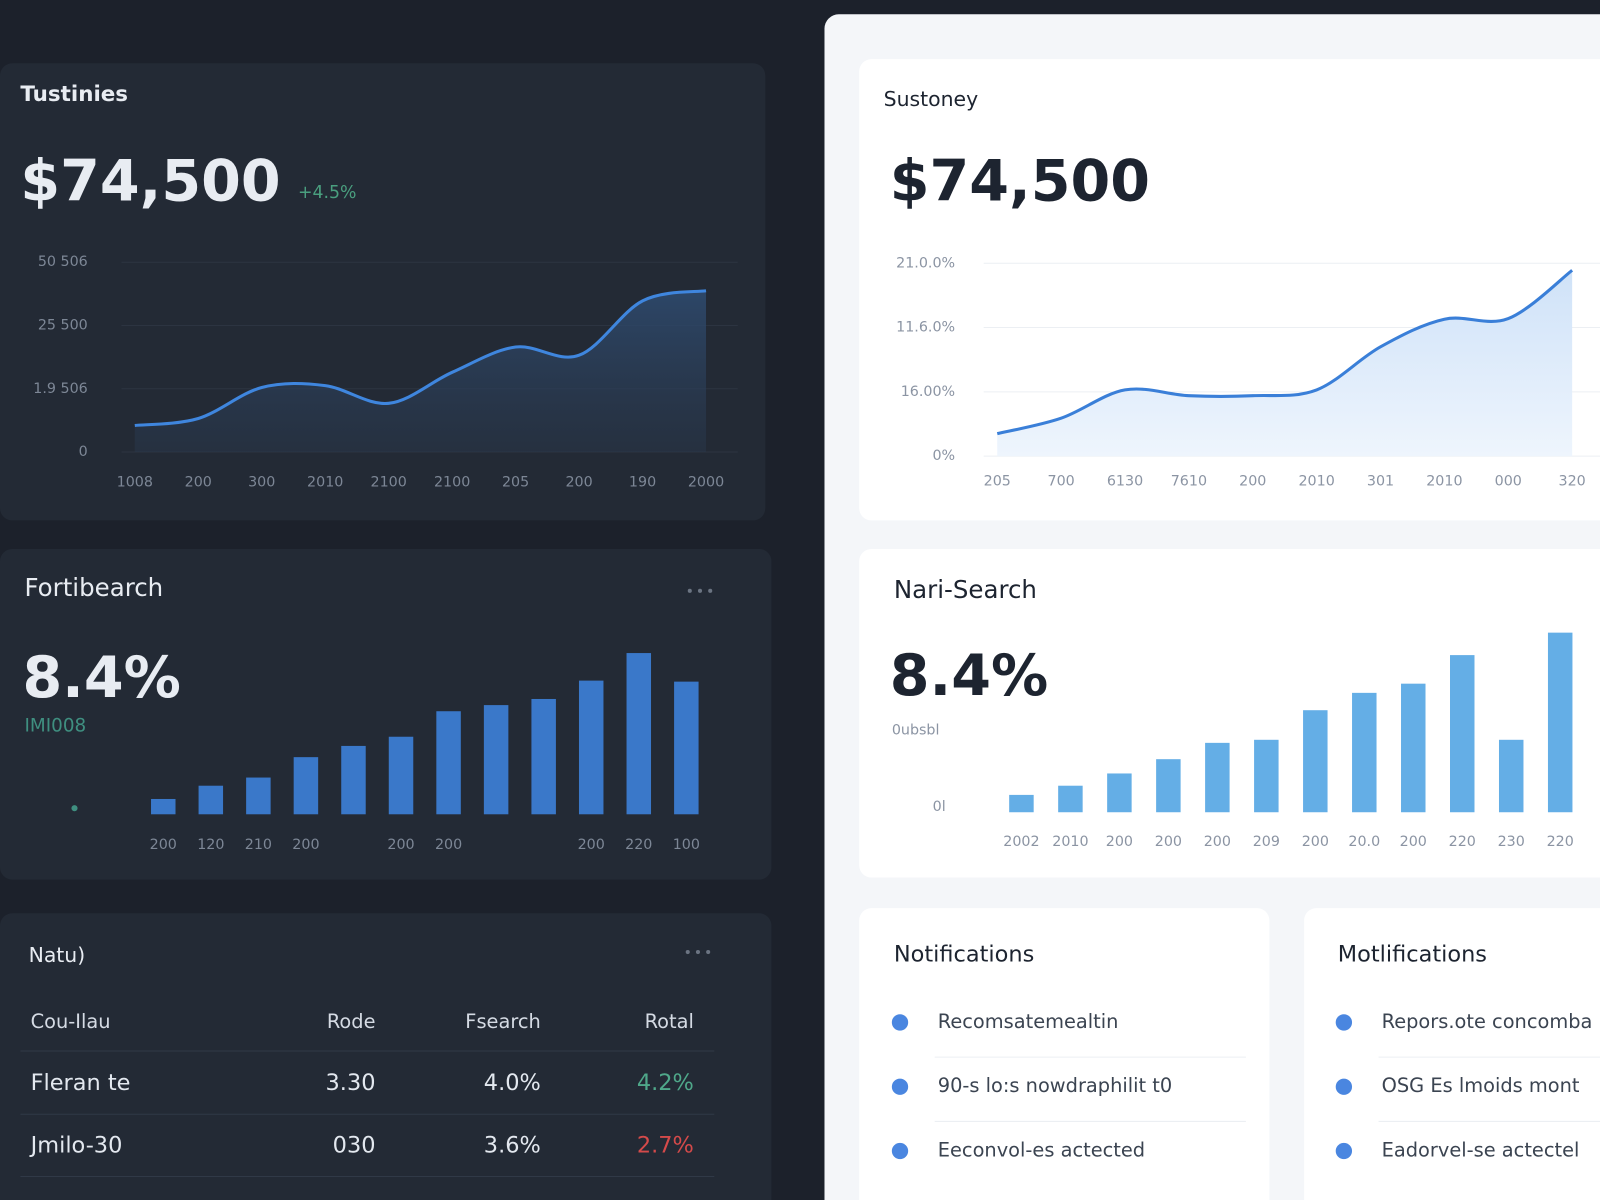 The image size is (1600, 1200). What do you see at coordinates (916, 731) in the screenshot?
I see `caption: 0ubsbl` at bounding box center [916, 731].